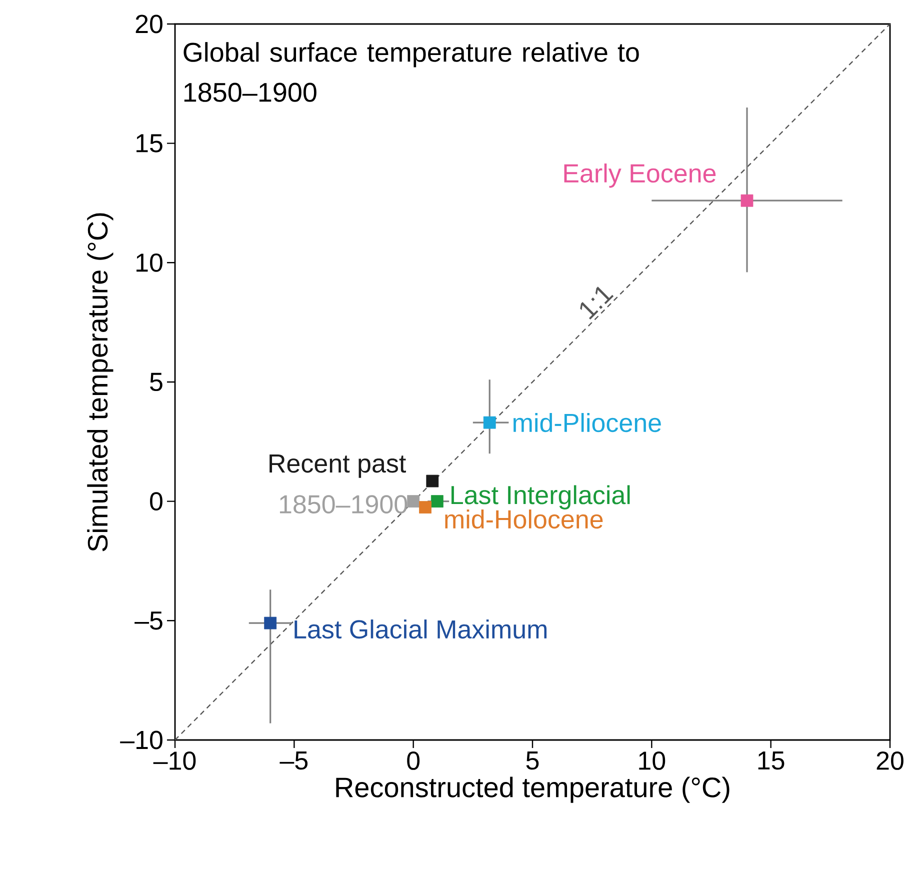 The image size is (920, 869). Describe the element at coordinates (532, 761) in the screenshot. I see `x-tick-label: 5` at that location.